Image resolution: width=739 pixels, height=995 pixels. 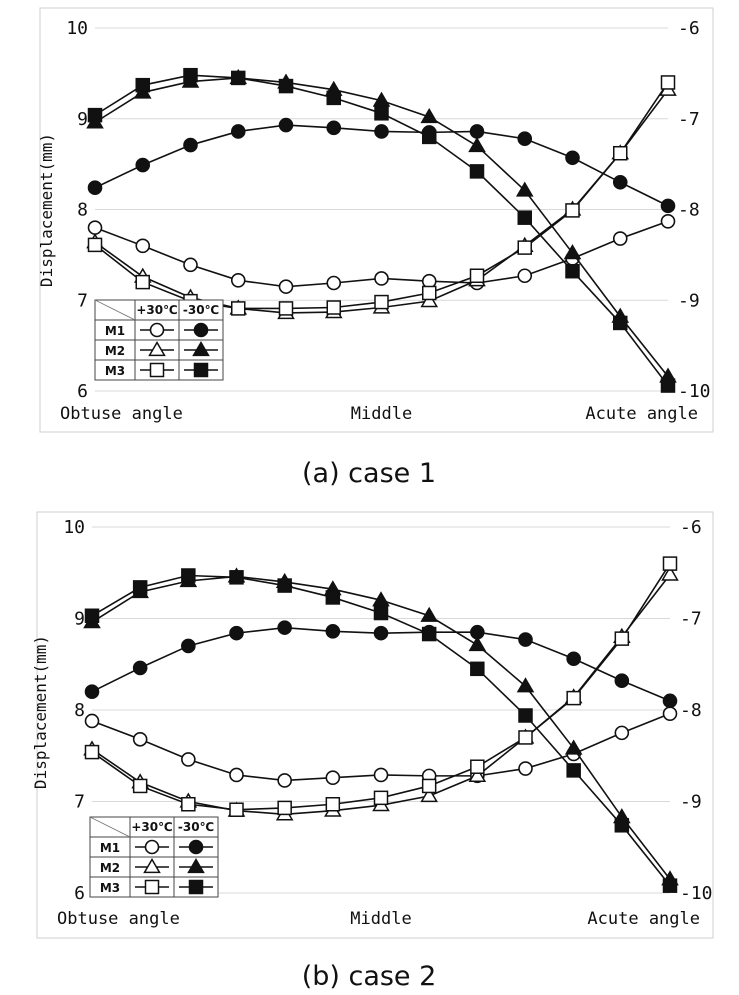 What do you see at coordinates (159, 340) in the screenshot?
I see `legend: +30℃ -30℃ M1 M2 M3` at bounding box center [159, 340].